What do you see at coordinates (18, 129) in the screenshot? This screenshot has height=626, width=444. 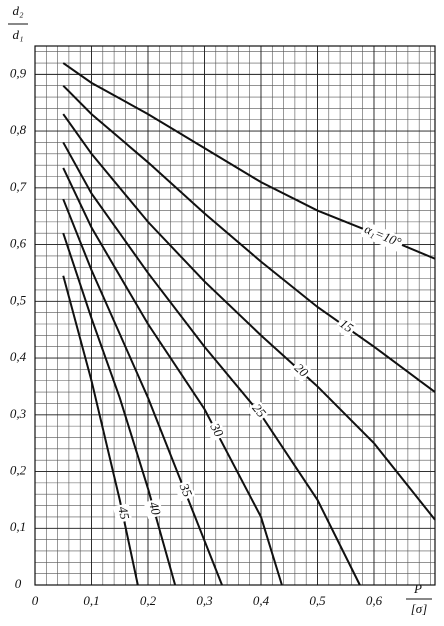 I see `y-tick-label: 0,8` at bounding box center [18, 129].